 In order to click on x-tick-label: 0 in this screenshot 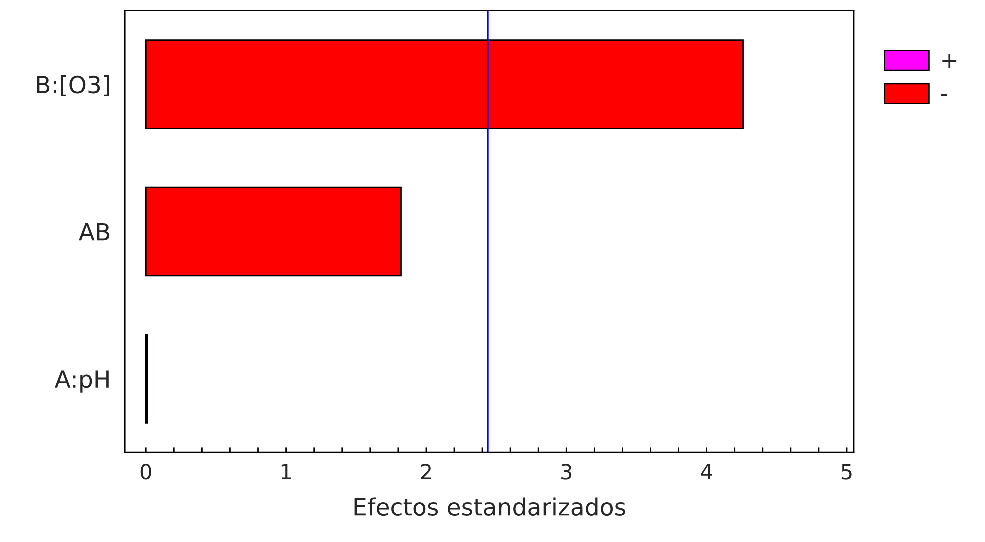, I will do `click(146, 472)`.